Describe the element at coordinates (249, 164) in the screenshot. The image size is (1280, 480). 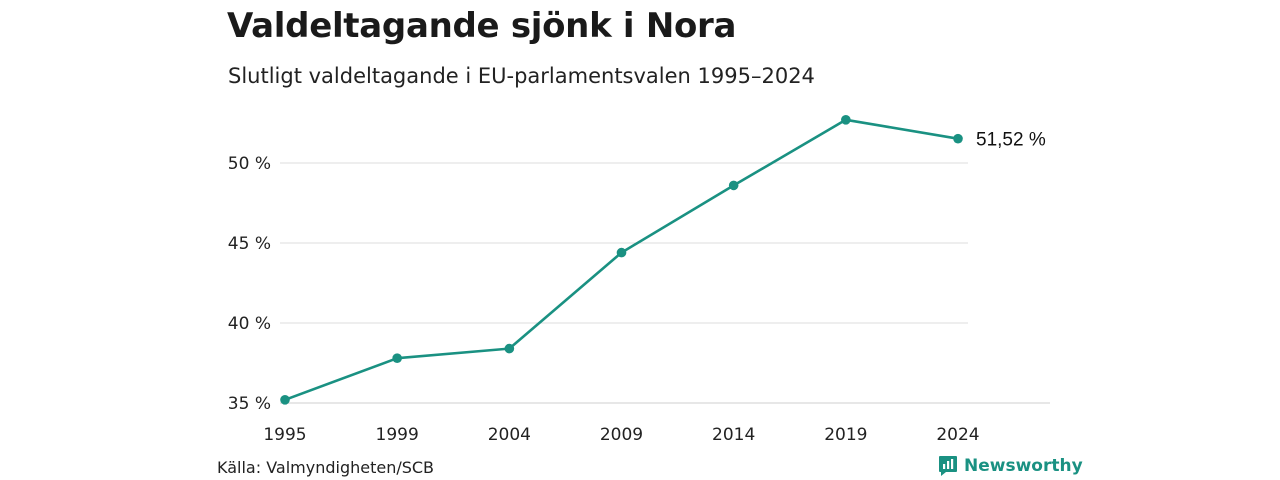
I see `y-tick-label: 50 %` at that location.